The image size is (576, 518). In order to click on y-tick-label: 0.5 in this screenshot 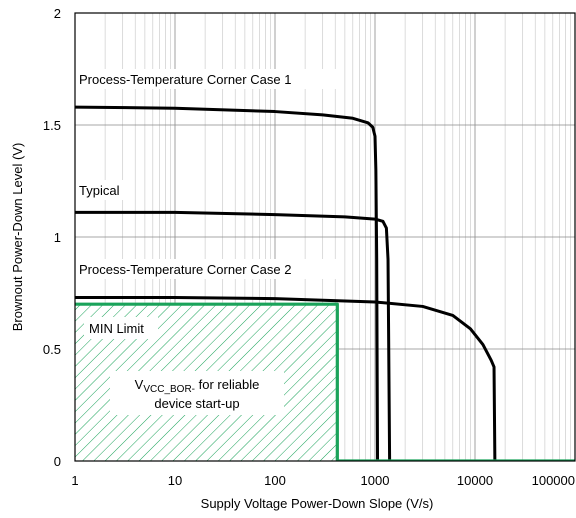, I will do `click(52, 349)`.